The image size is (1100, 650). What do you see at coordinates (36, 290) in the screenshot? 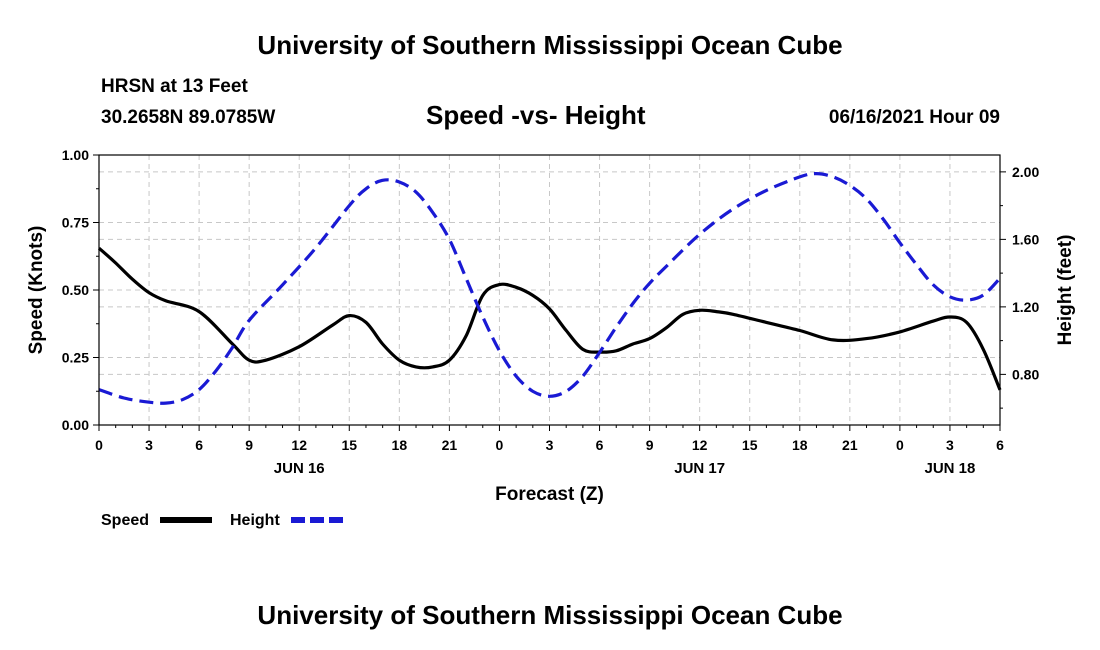
I see `y-axis-title: Speed (Knots)` at bounding box center [36, 290].